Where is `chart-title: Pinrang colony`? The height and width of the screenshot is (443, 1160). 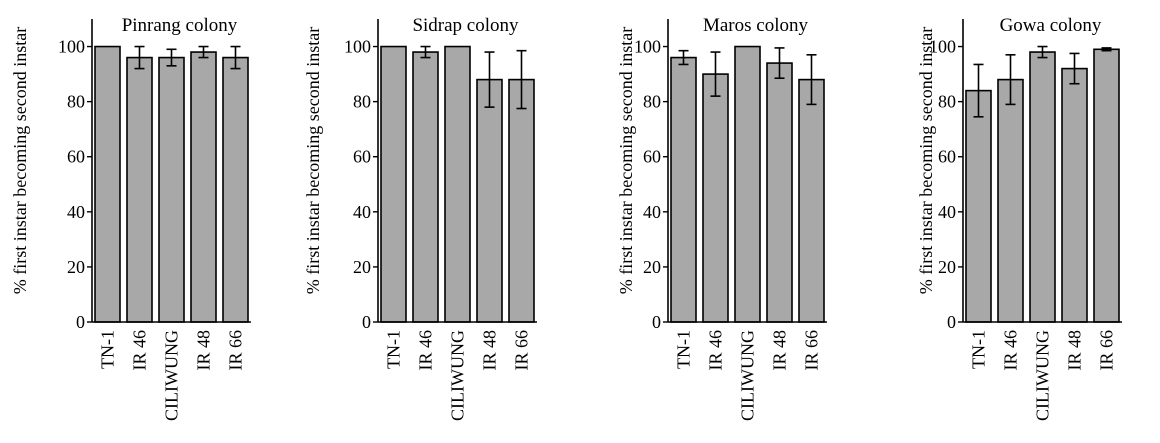 chart-title: Pinrang colony is located at coordinates (180, 25).